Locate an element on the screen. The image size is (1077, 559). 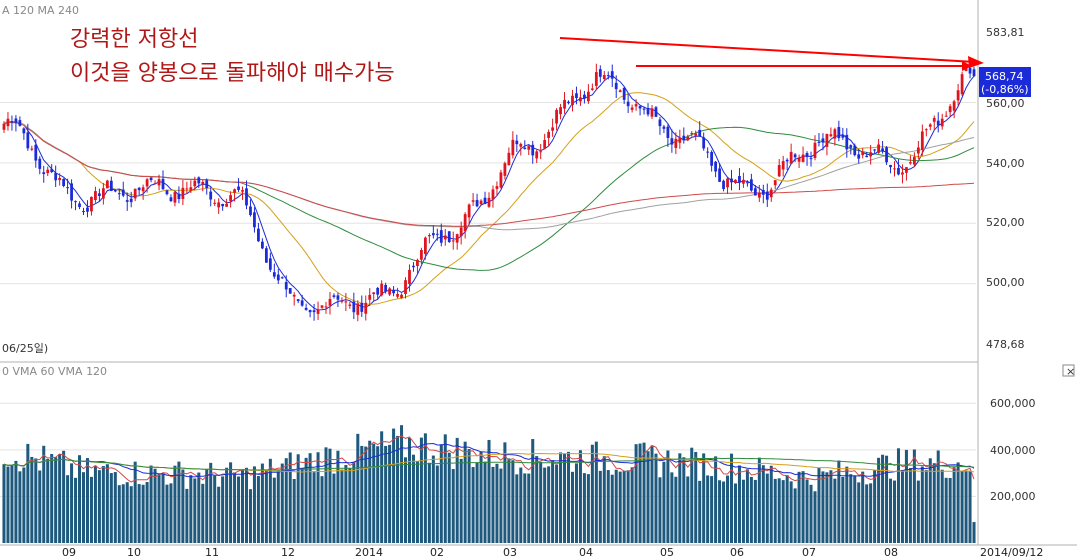
volume-tick-400k: 400,000 is located at coordinates (1013, 450).